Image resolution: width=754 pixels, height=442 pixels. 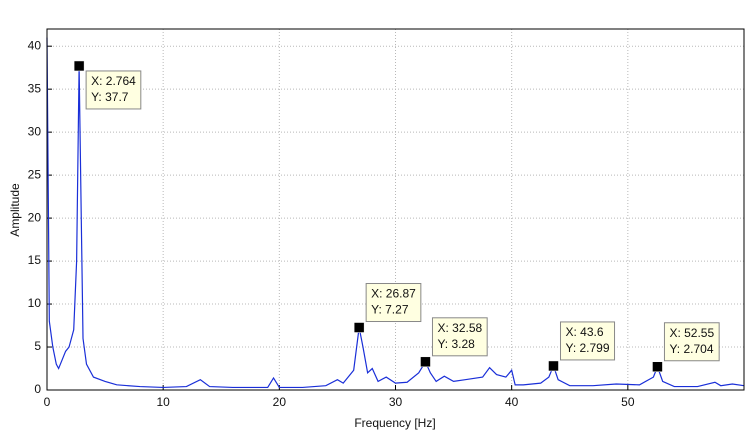 I want to click on datatip-x-label: X: 32.58, so click(x=459, y=328).